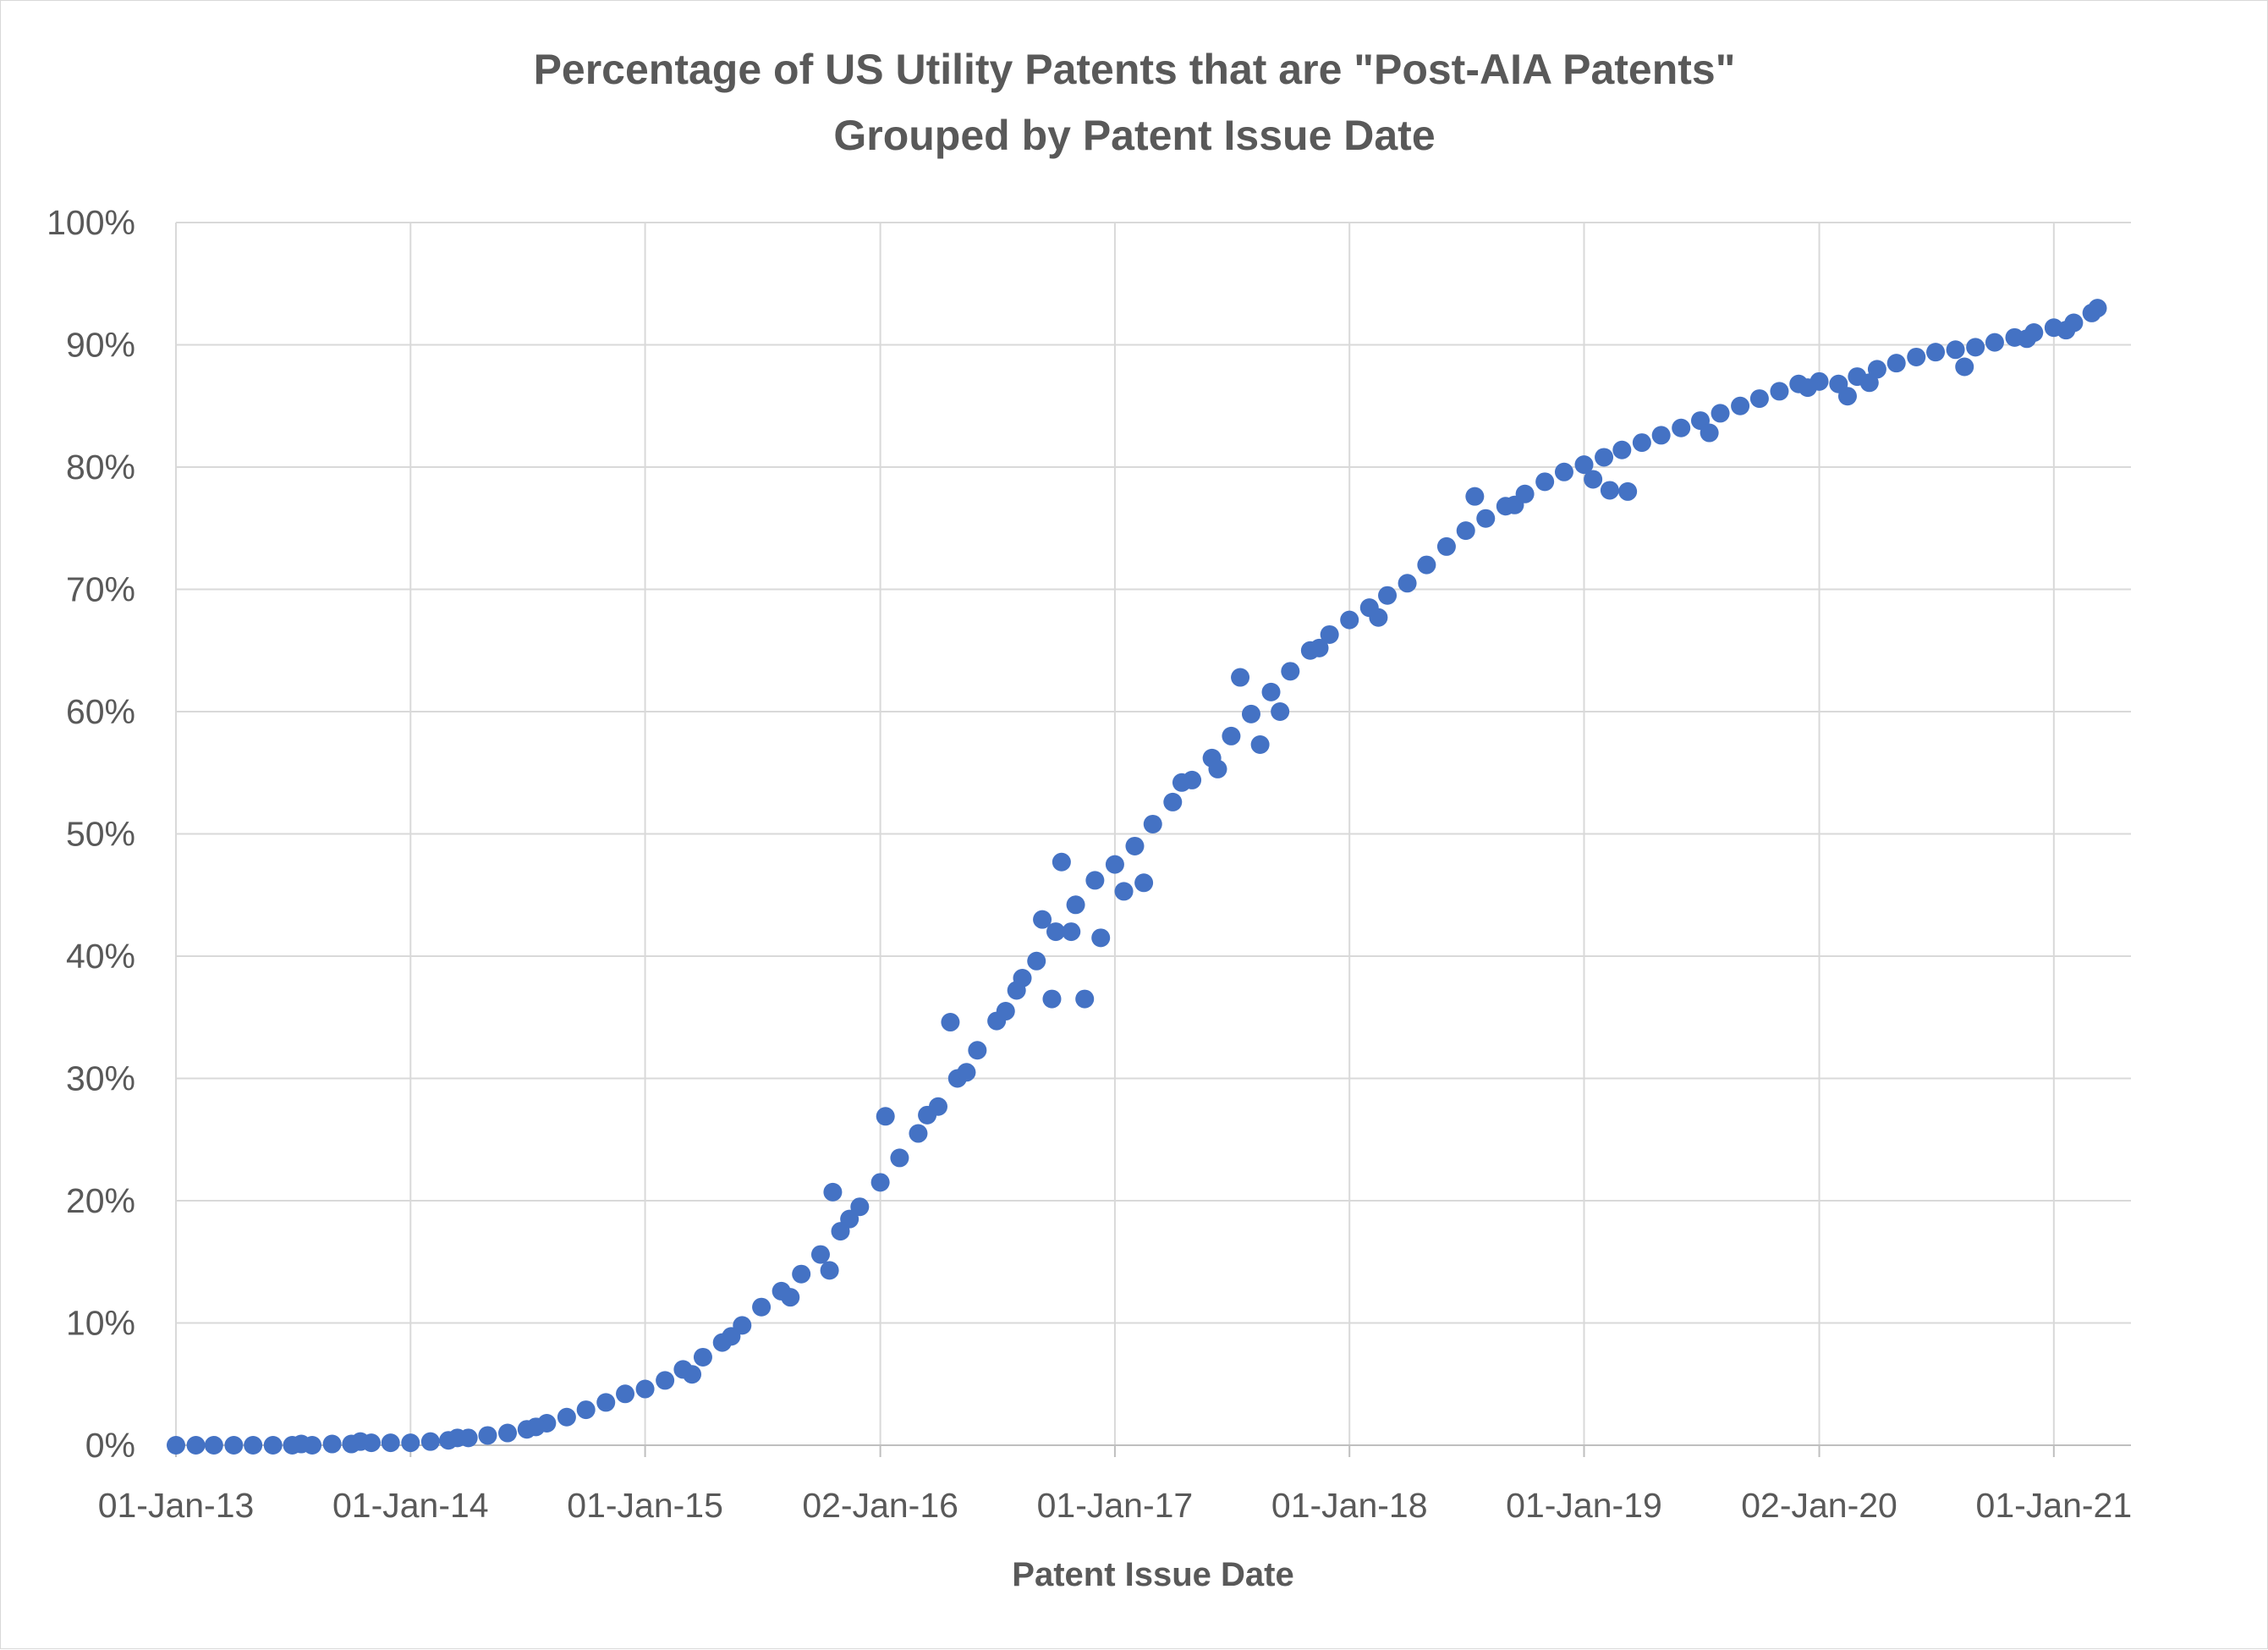  Describe the element at coordinates (645, 1505) in the screenshot. I see `x-tick-label: 01-Jan-15` at that location.